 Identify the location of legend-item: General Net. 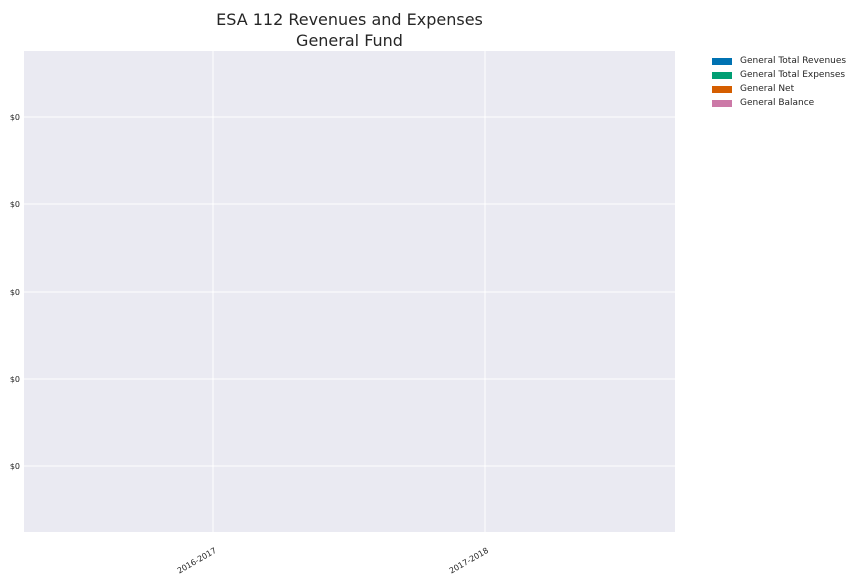
(779, 89).